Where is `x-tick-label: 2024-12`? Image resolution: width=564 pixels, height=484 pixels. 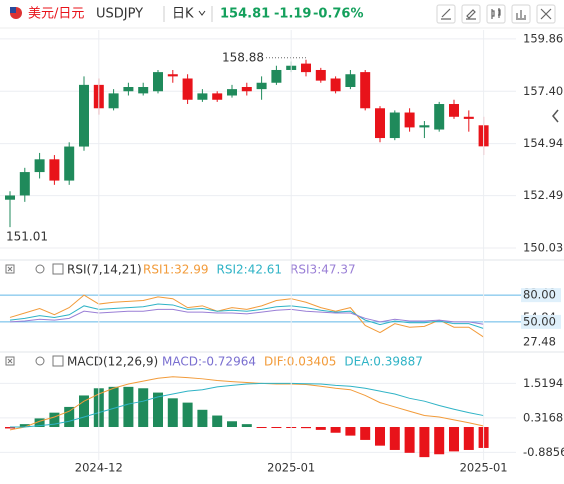
x-tick-label: 2024-12 is located at coordinates (99, 468).